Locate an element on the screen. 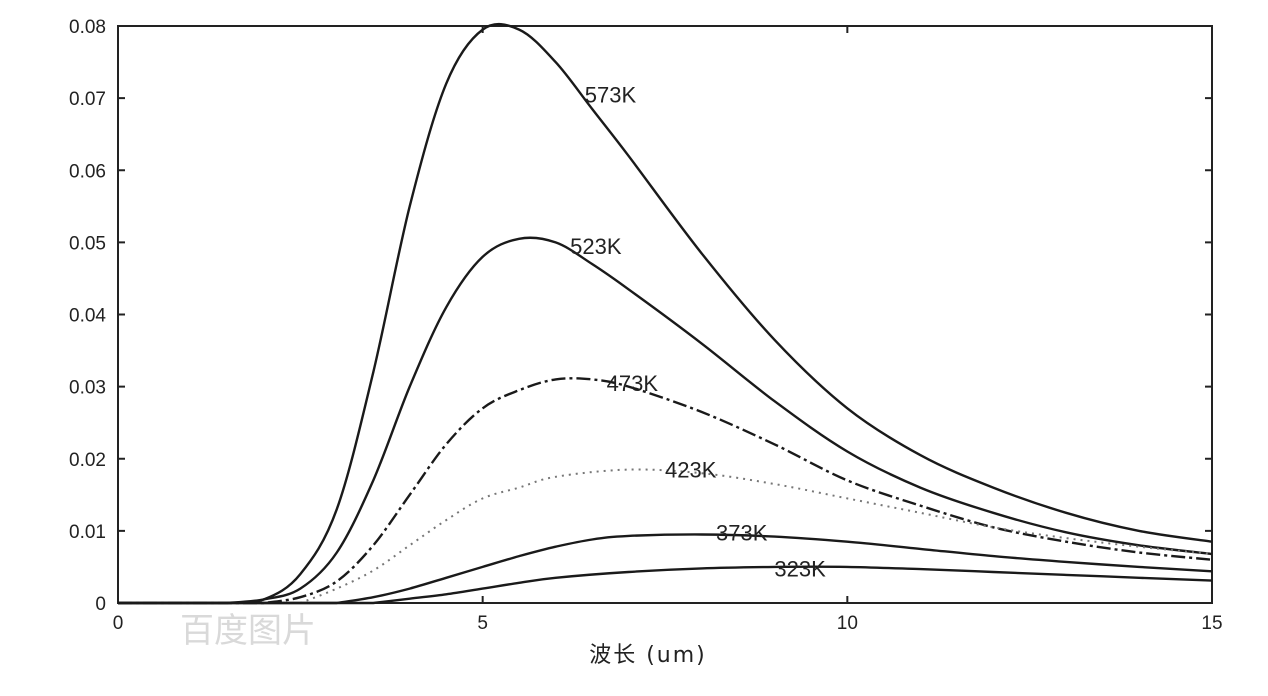  series-label-473K: 473K is located at coordinates (633, 383).